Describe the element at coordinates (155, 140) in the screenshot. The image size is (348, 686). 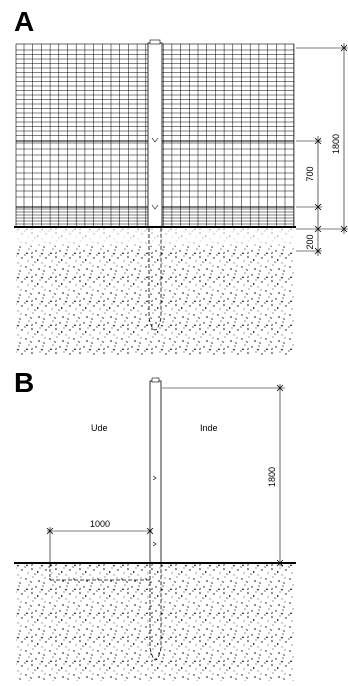
I see `post-clip-upper` at that location.